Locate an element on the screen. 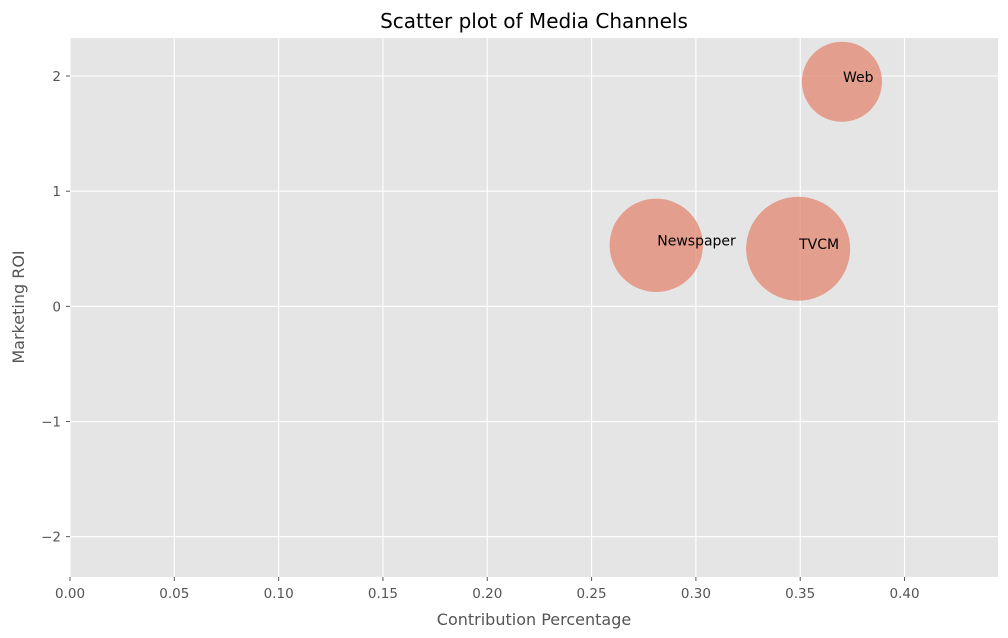 The height and width of the screenshot is (638, 1008). x-axis: 0.00 0.05 0.10 0.15 0.20 0.25 0.30 0.35 0.40 is located at coordinates (487, 589).